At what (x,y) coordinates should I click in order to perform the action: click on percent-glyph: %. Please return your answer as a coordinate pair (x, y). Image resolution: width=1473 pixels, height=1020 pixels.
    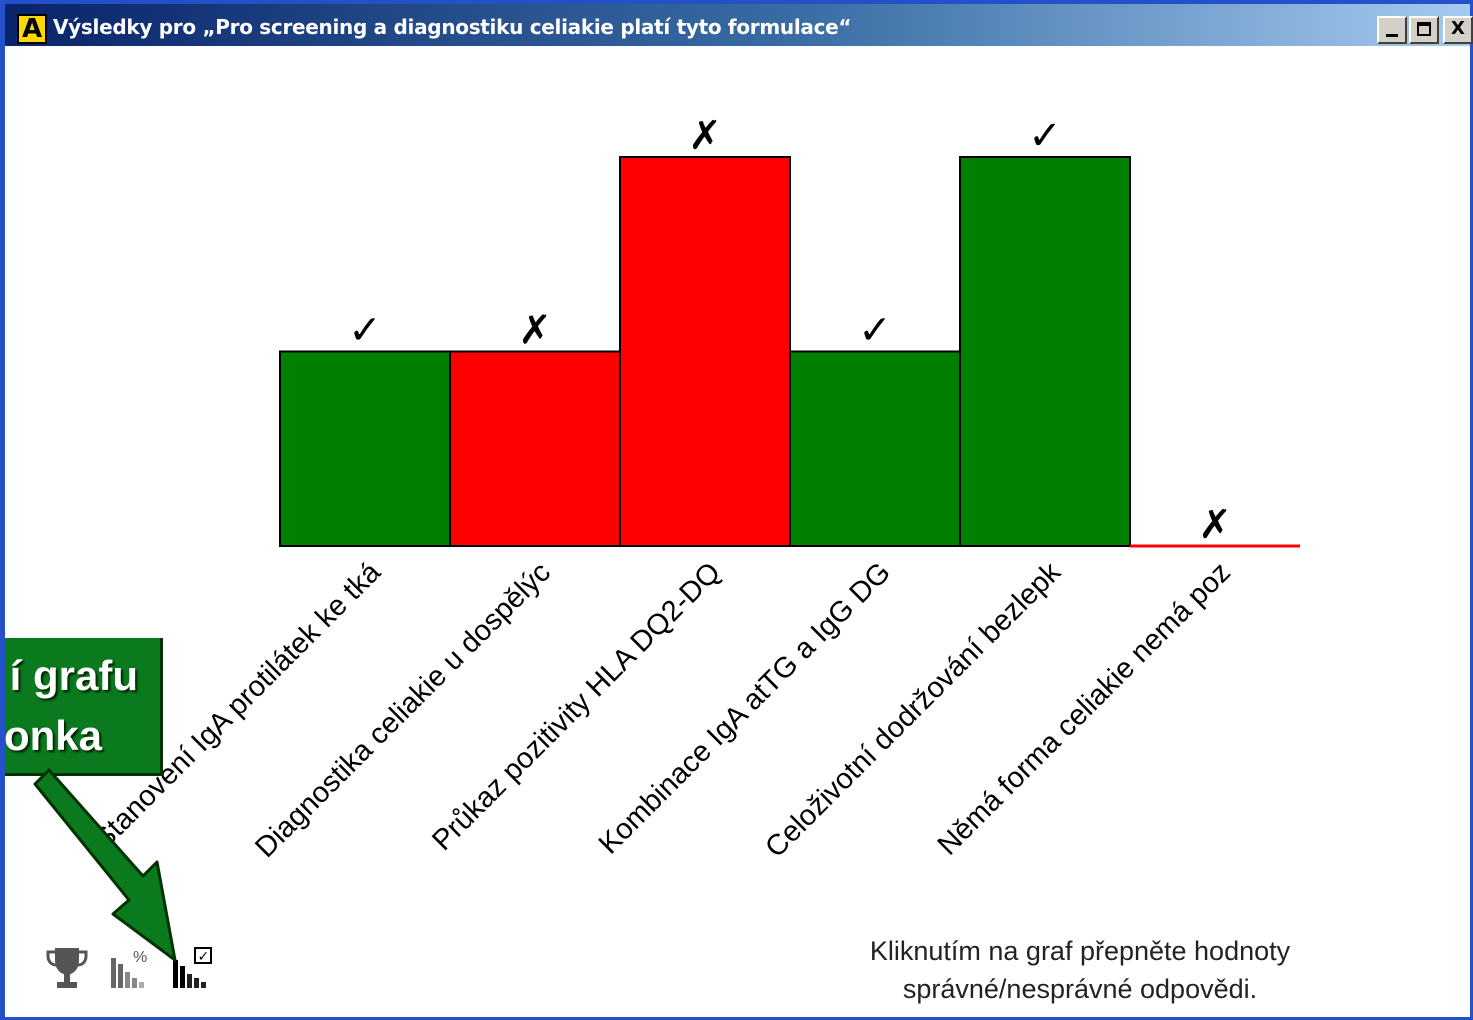
    Looking at the image, I should click on (140, 957).